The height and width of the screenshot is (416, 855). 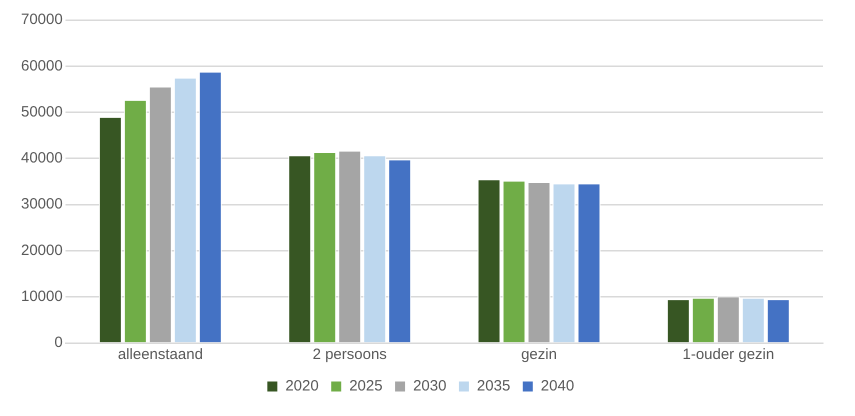 What do you see at coordinates (728, 355) in the screenshot?
I see `x-tick-label: 1-ouder gezin` at bounding box center [728, 355].